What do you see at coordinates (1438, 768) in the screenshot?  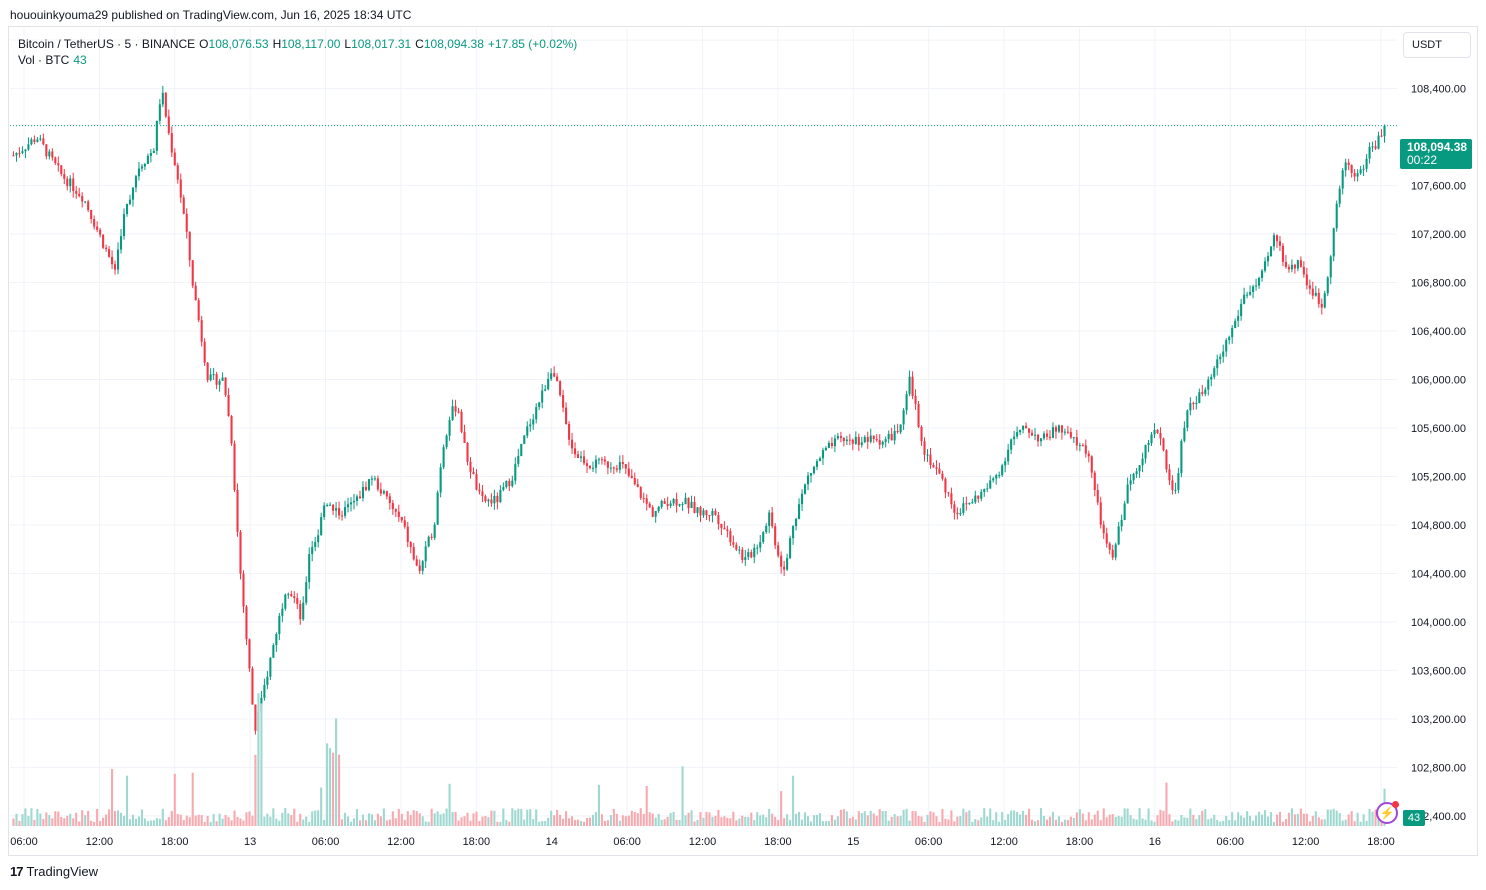 I see `y-tick-label: 102,800.00` at bounding box center [1438, 768].